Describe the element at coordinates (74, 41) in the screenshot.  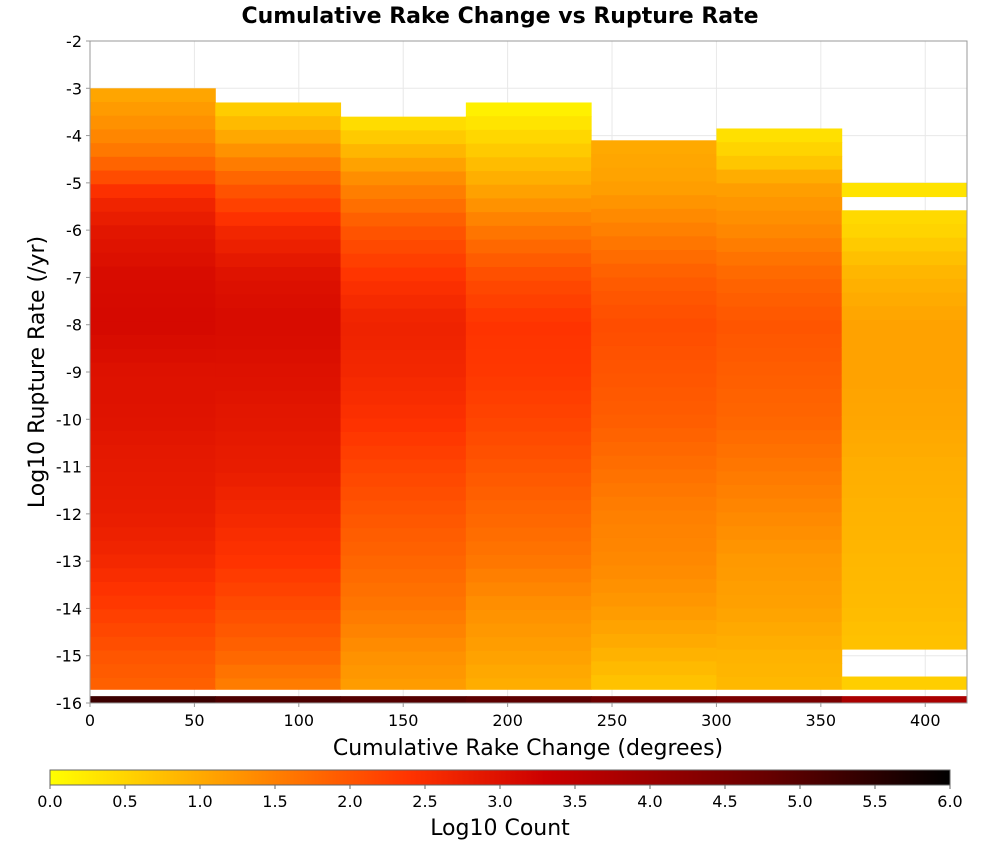
I see `y-tick-label: -2` at that location.